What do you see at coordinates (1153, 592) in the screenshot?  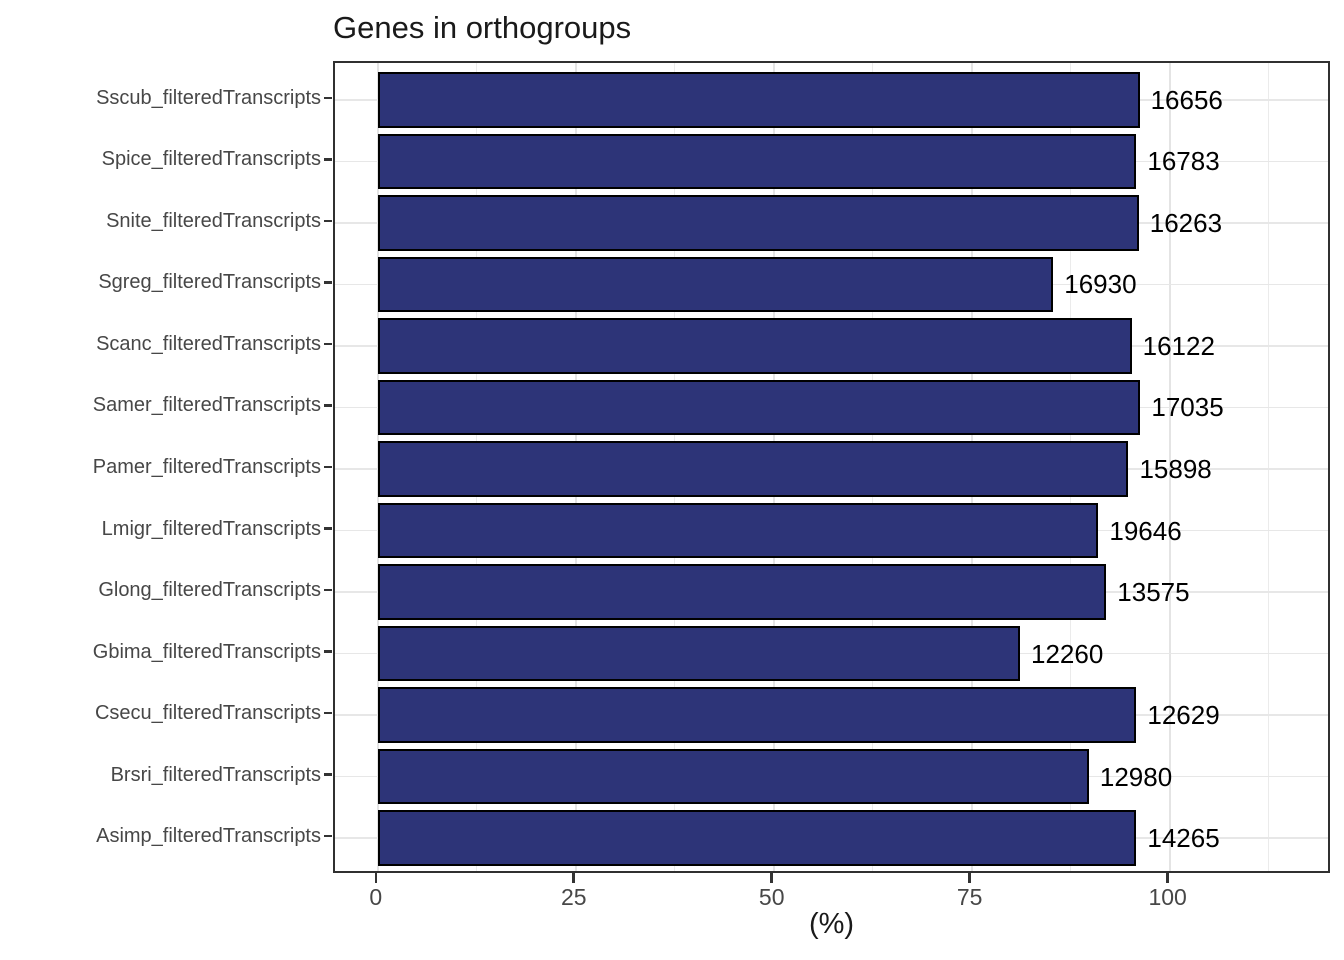 I see `bar-value-label: 13575` at bounding box center [1153, 592].